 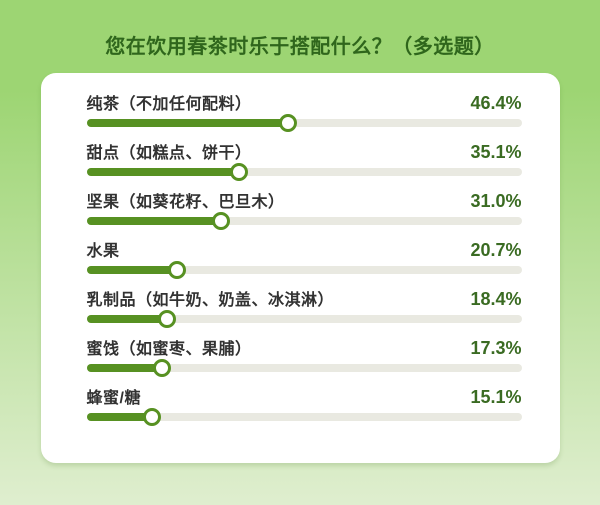 What do you see at coordinates (304, 348) in the screenshot?
I see `result-row-header: 蜜饯（如蜜枣、果脯） 17.3%` at bounding box center [304, 348].